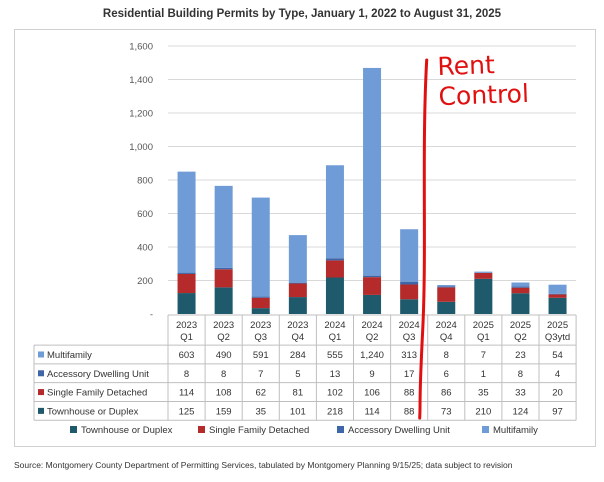 The image size is (604, 482). Describe the element at coordinates (483, 393) in the screenshot. I see `table-cell-value: 35` at that location.